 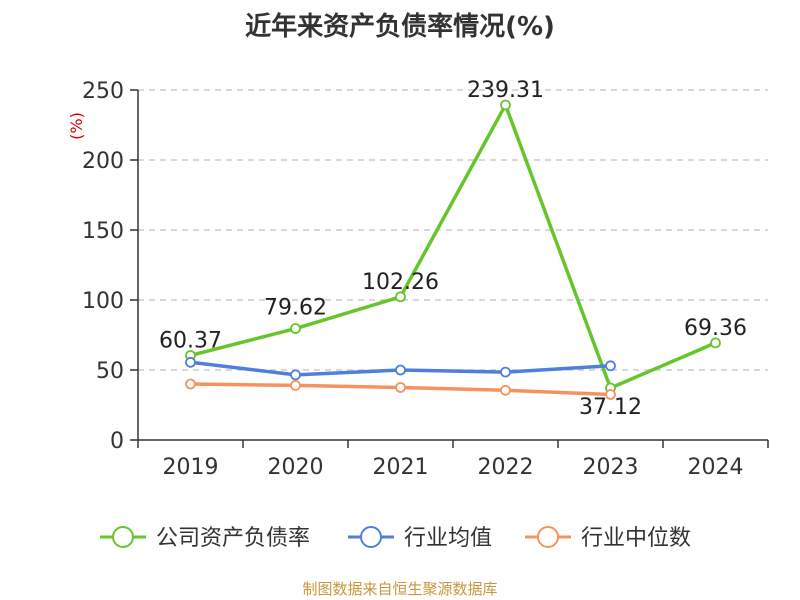 What do you see at coordinates (400, 27) in the screenshot?
I see `chart-title: 近年来资产负债率情况(%)` at bounding box center [400, 27].